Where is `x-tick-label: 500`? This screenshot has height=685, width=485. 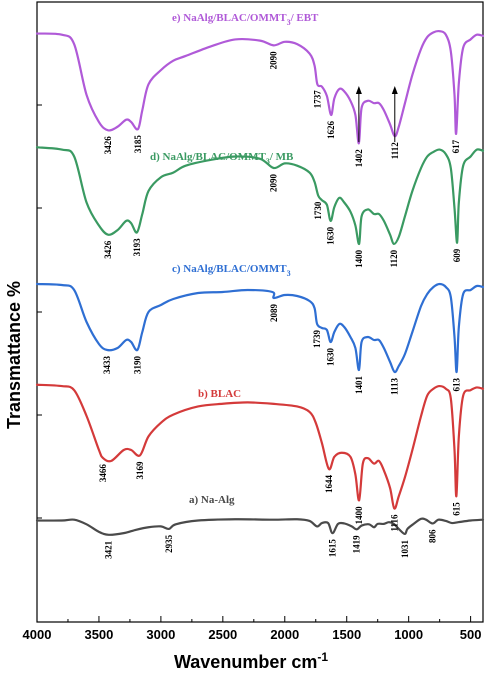 x-tick-label: 500 is located at coordinates (471, 634).